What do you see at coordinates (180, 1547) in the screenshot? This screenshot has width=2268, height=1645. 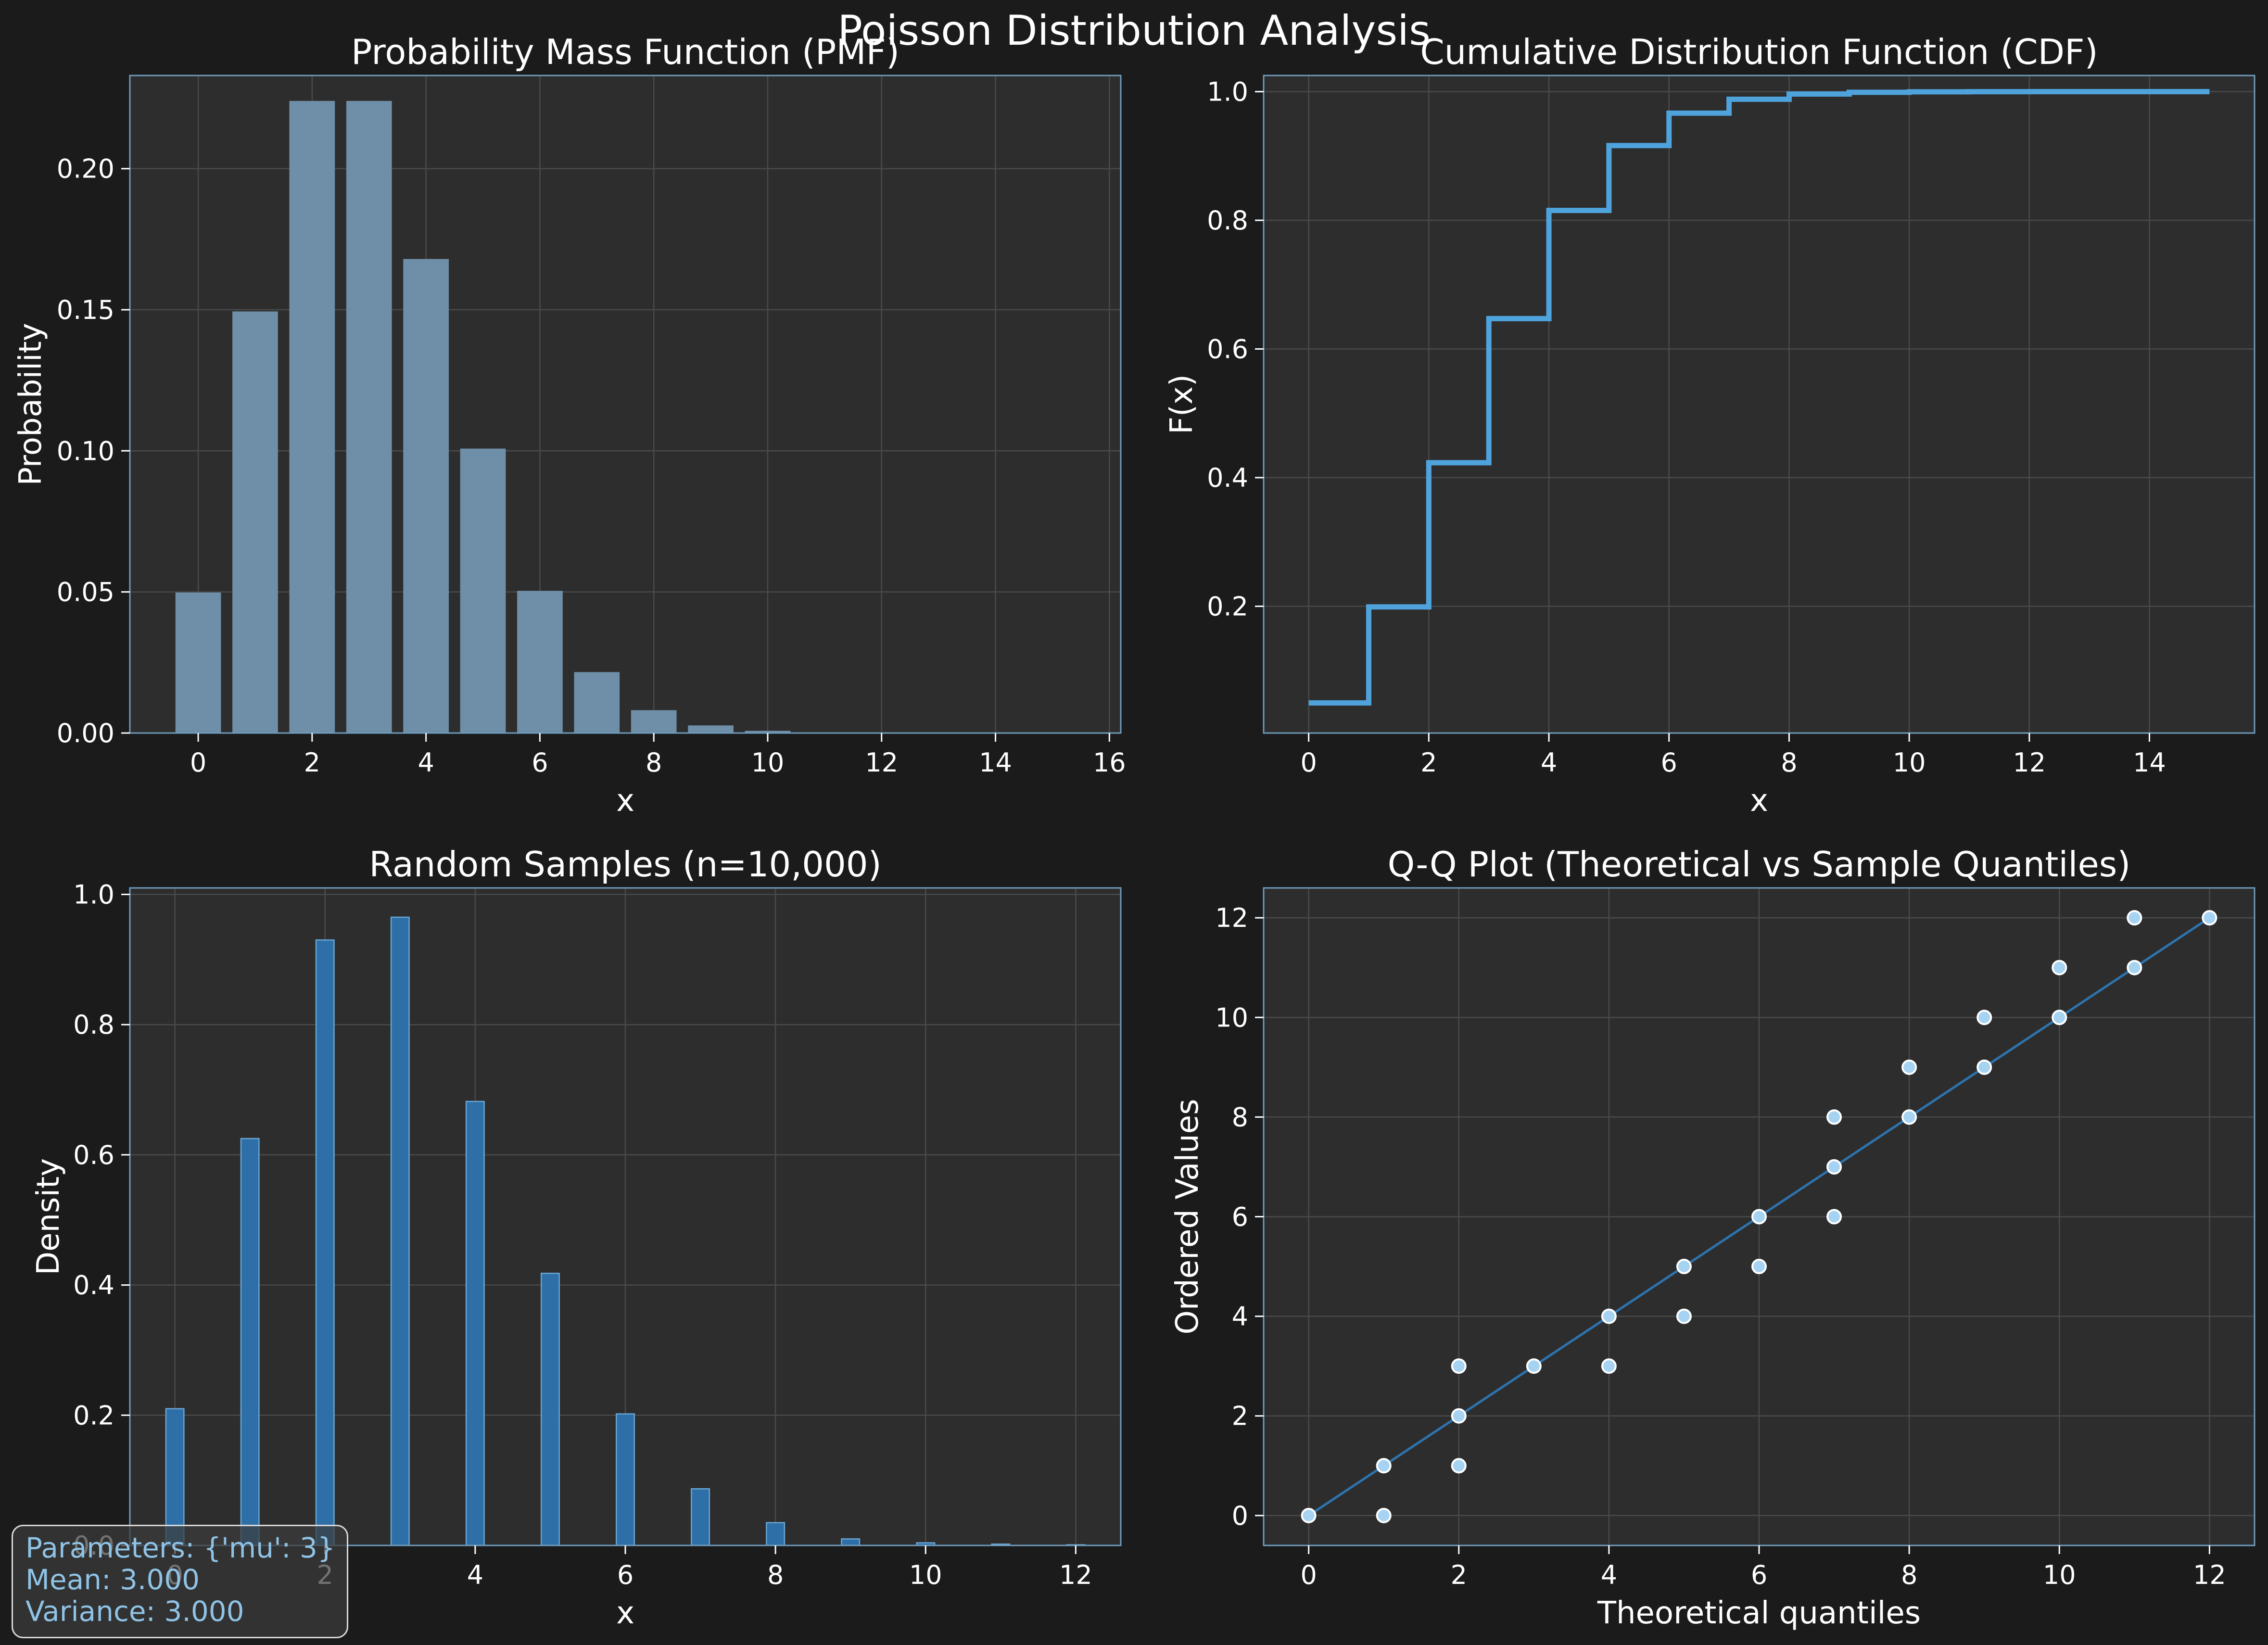 I see `parameters-text: Parameters: {'mu': 3}` at bounding box center [180, 1547].